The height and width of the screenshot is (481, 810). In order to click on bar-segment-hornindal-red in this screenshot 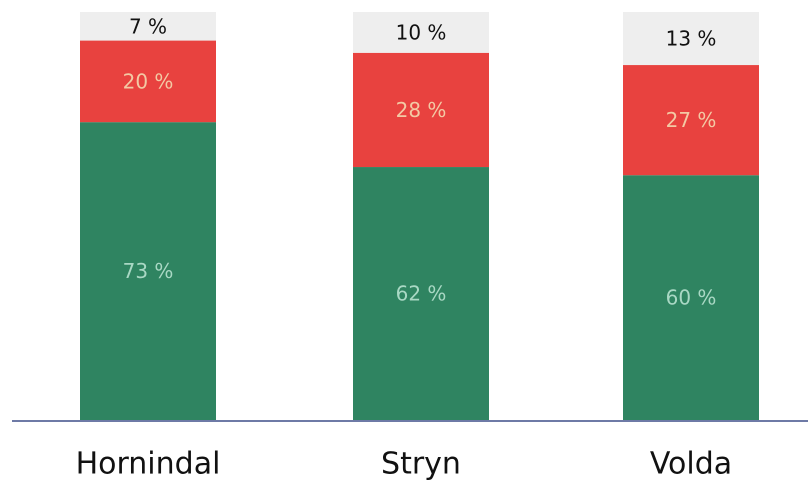, I will do `click(148, 81)`.